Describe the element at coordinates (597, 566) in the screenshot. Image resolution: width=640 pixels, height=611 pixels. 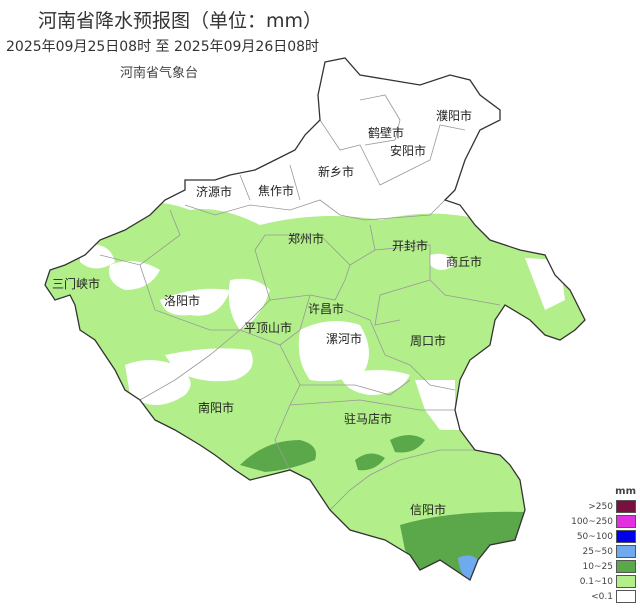
I see `legend-label: 10~25` at that location.